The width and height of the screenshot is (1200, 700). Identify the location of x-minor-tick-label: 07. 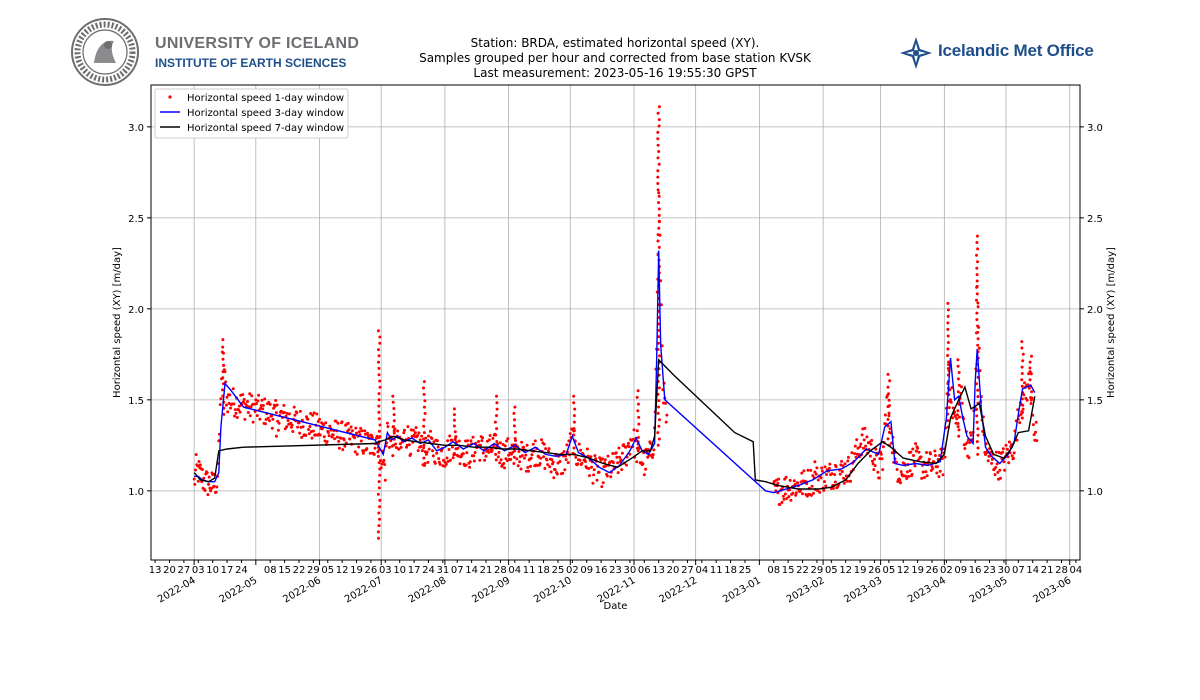
(1018, 570).